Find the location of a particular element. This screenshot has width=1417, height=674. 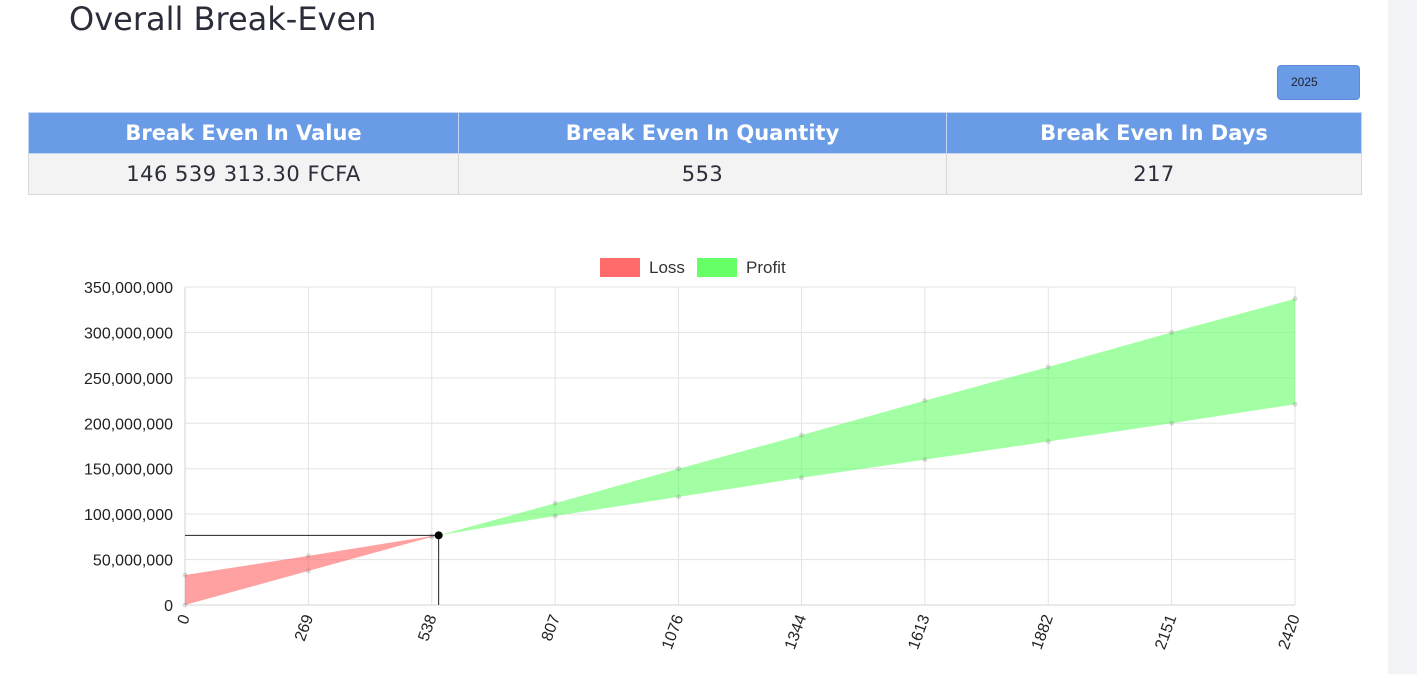

x-tick-label: 0 is located at coordinates (184, 619).